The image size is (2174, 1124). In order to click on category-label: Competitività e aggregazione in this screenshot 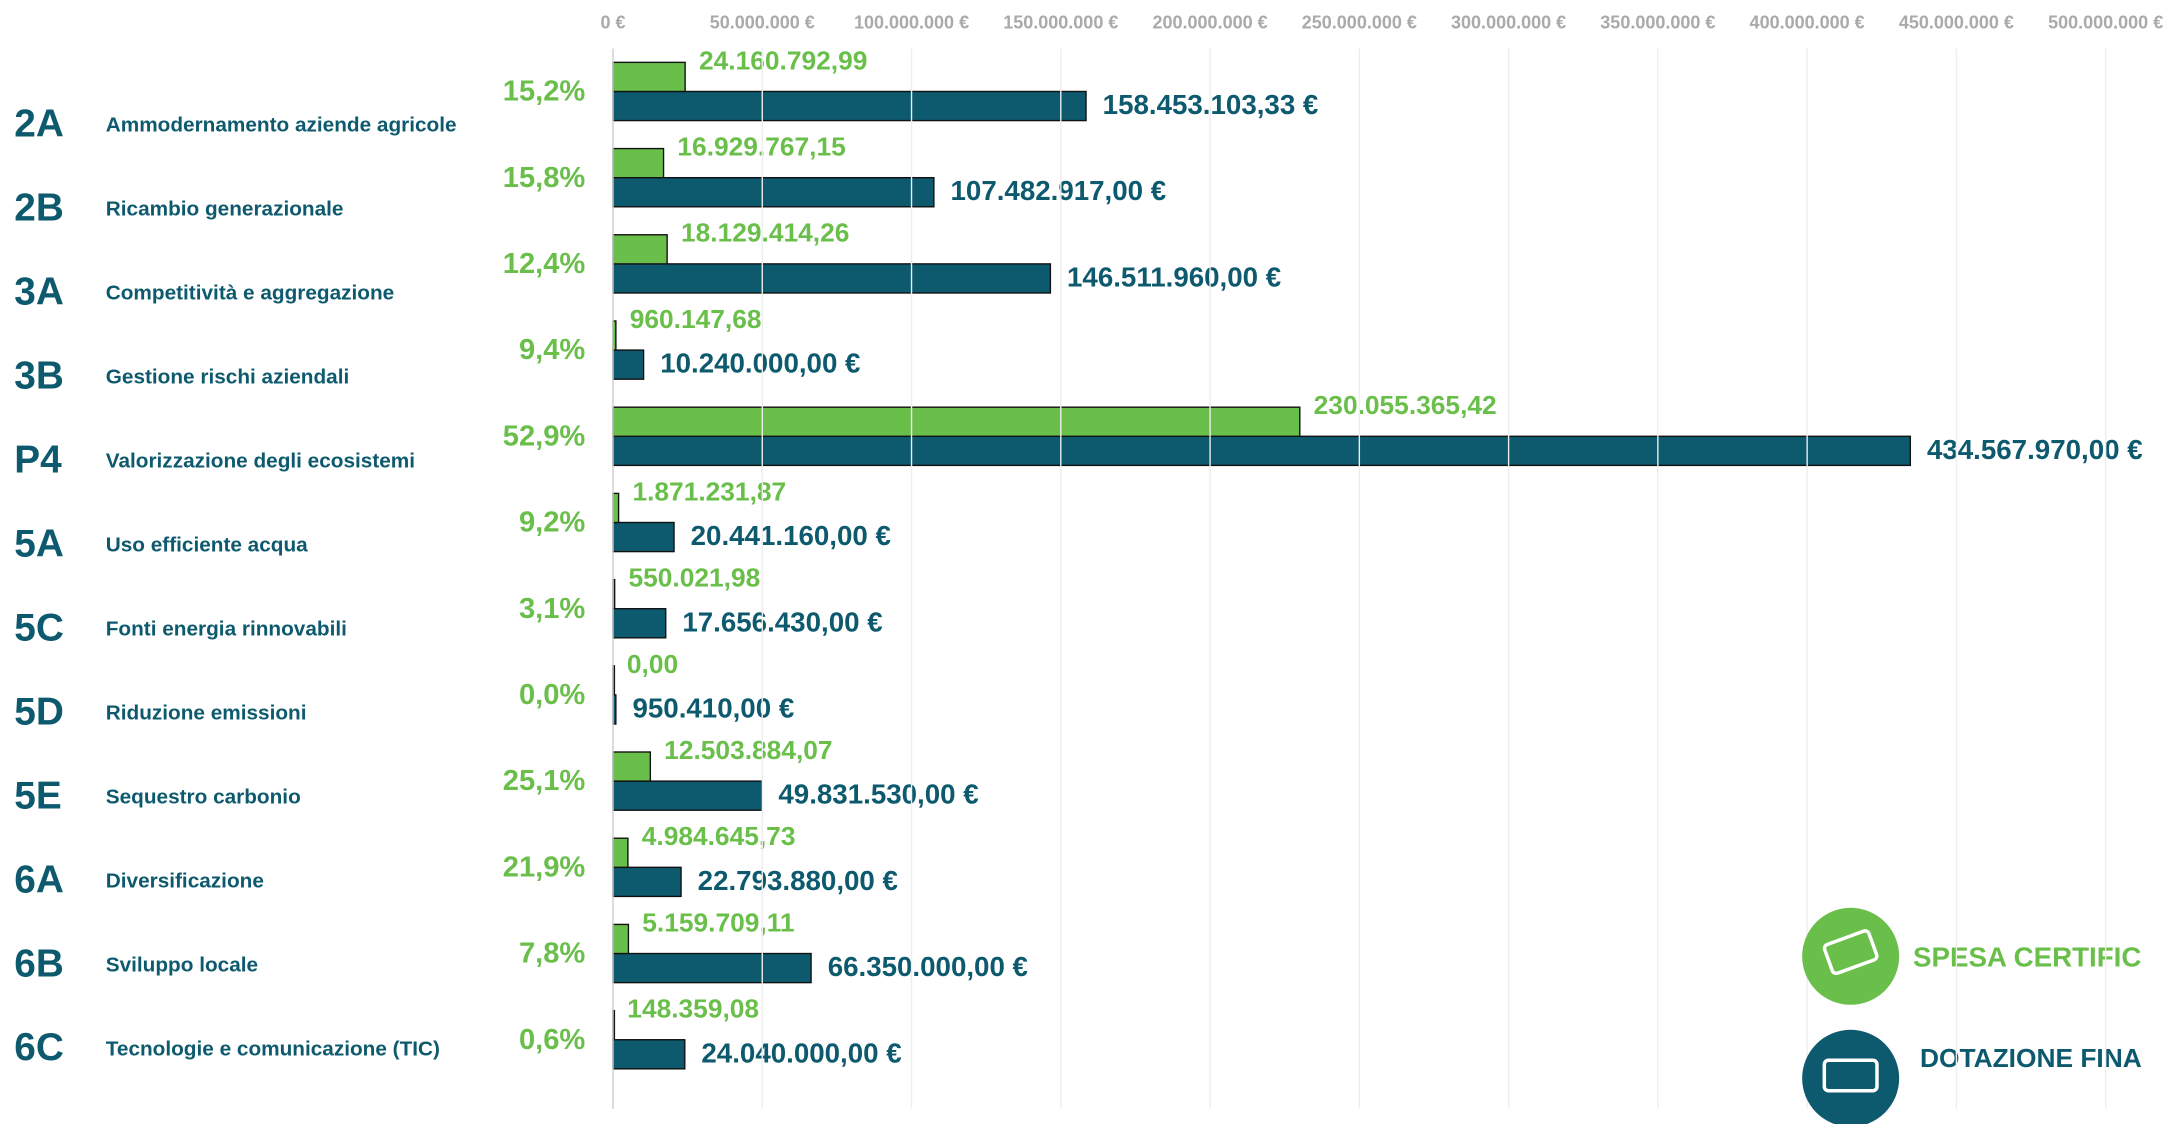, I will do `click(250, 293)`.